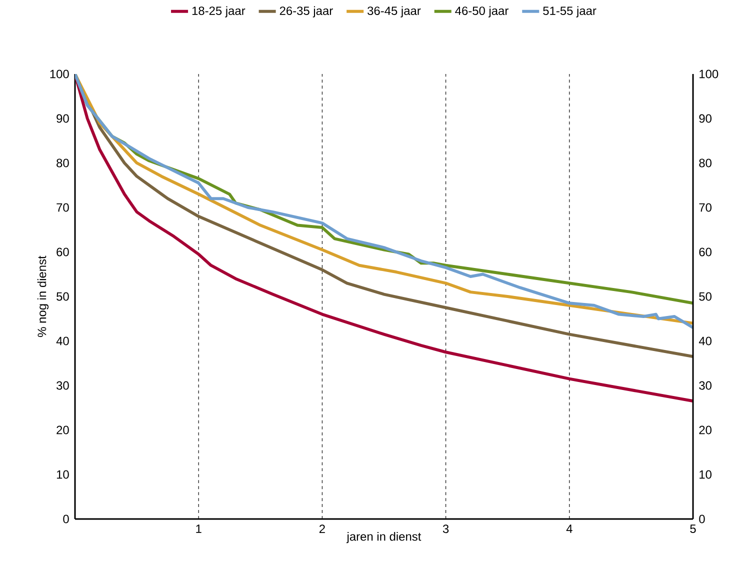 This screenshot has width=740, height=576. I want to click on y2-tick-label: 10, so click(706, 474).